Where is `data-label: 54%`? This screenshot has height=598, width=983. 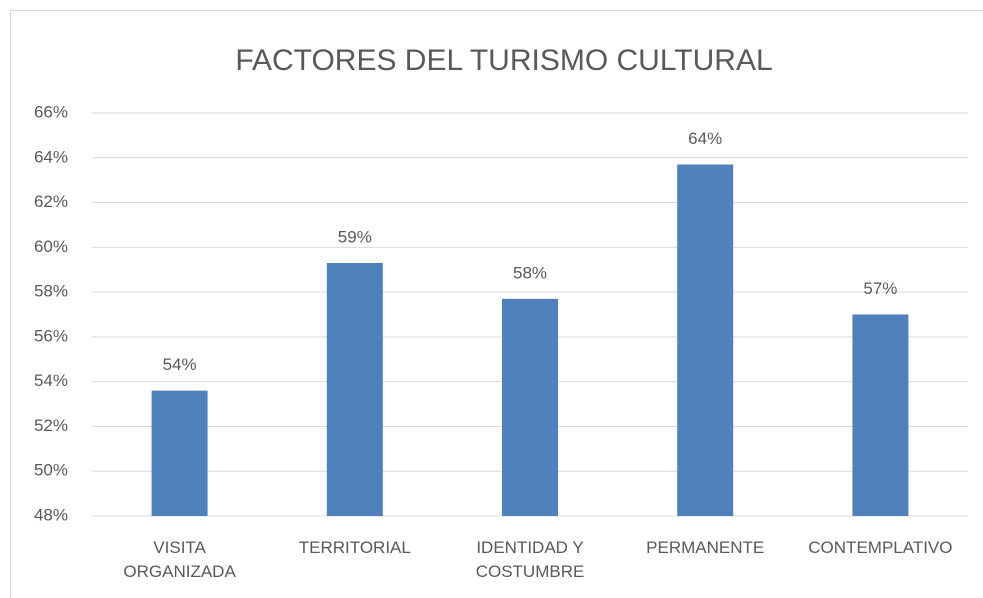
data-label: 54% is located at coordinates (180, 364).